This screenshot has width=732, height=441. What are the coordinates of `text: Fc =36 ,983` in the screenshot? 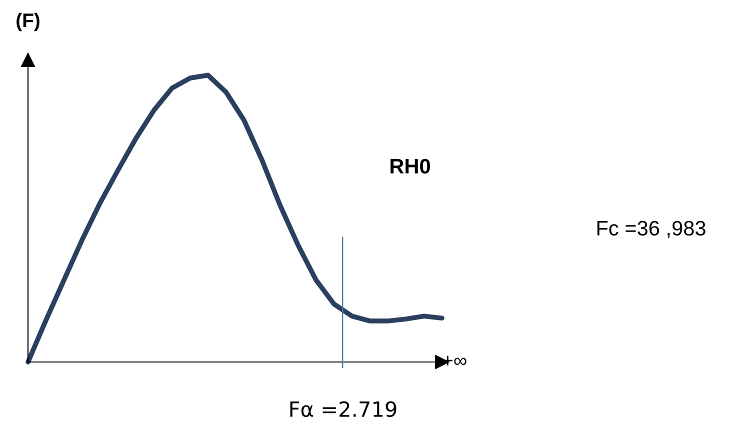 It's located at (651, 229).